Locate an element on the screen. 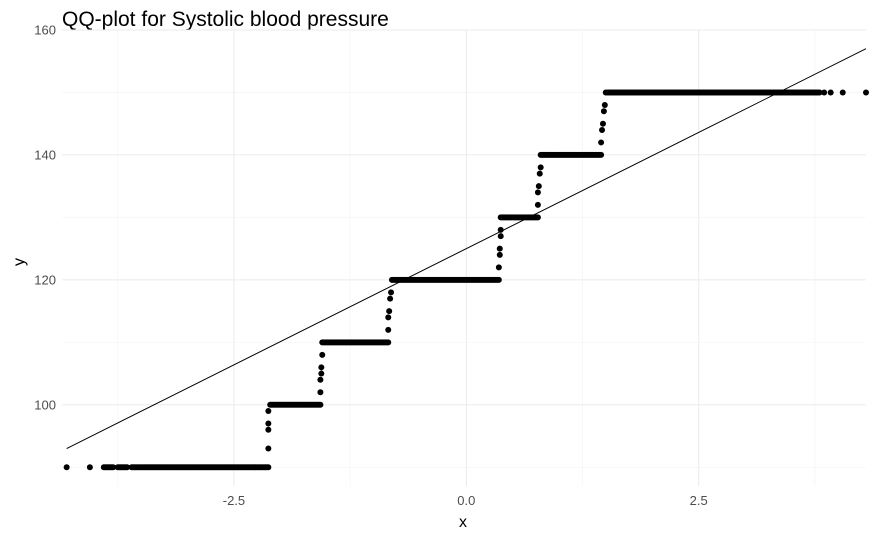 This screenshot has width=875, height=540. y-tick-label: 140 is located at coordinates (45, 154).